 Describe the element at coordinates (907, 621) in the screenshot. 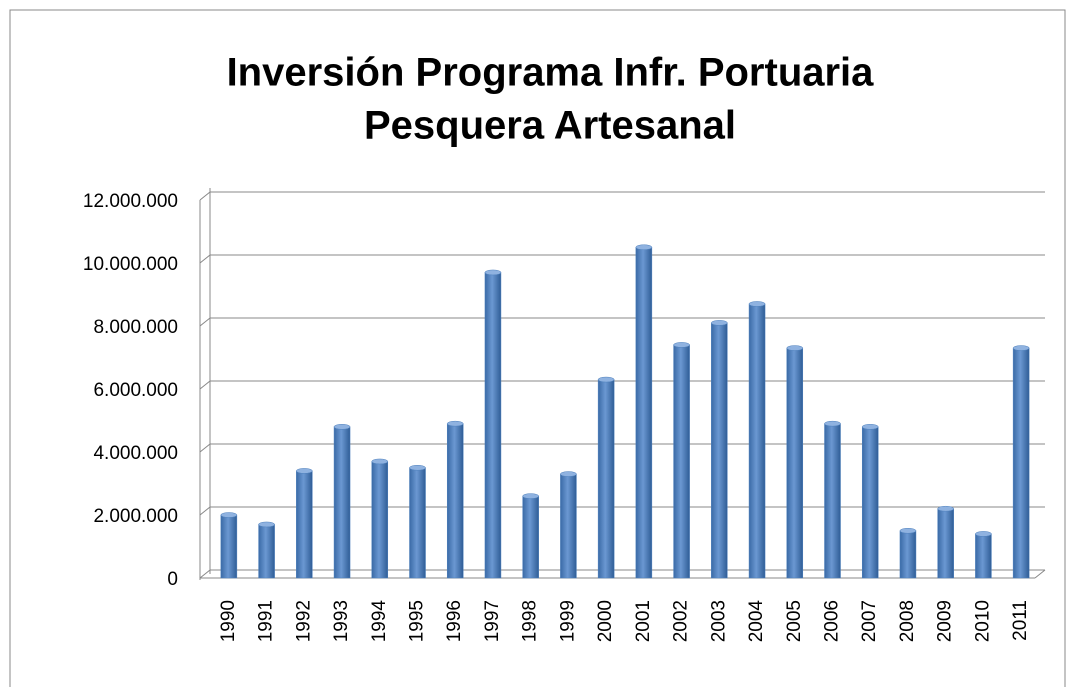

I see `x-tick-label: 2008` at that location.